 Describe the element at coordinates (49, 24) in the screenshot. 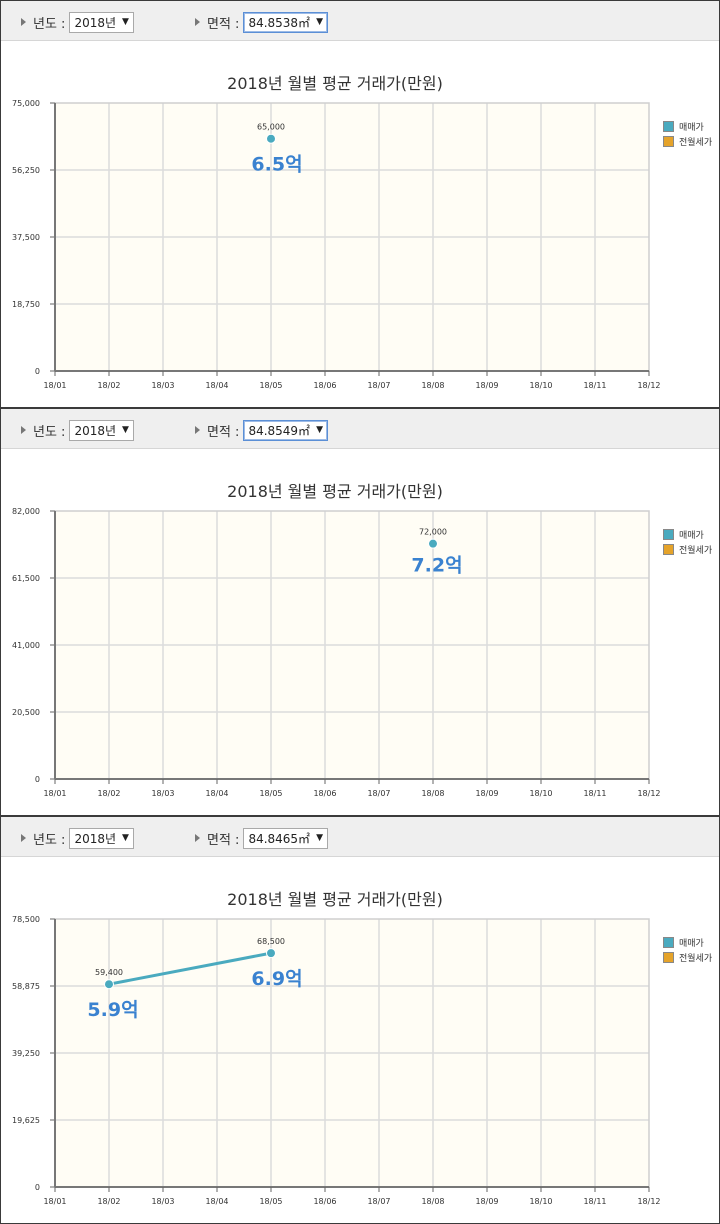

I see `year-label: 년도 :` at that location.